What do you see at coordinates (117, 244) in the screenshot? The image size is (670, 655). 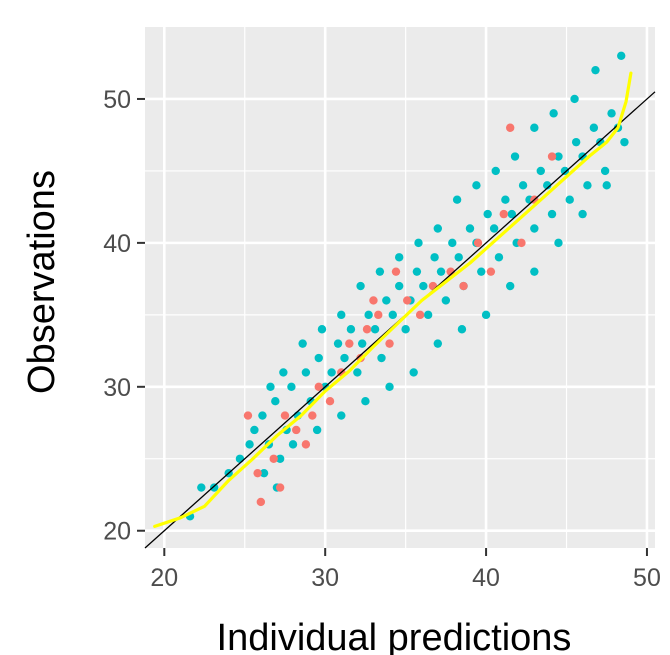 I see `y-tick-label: 40` at bounding box center [117, 244].